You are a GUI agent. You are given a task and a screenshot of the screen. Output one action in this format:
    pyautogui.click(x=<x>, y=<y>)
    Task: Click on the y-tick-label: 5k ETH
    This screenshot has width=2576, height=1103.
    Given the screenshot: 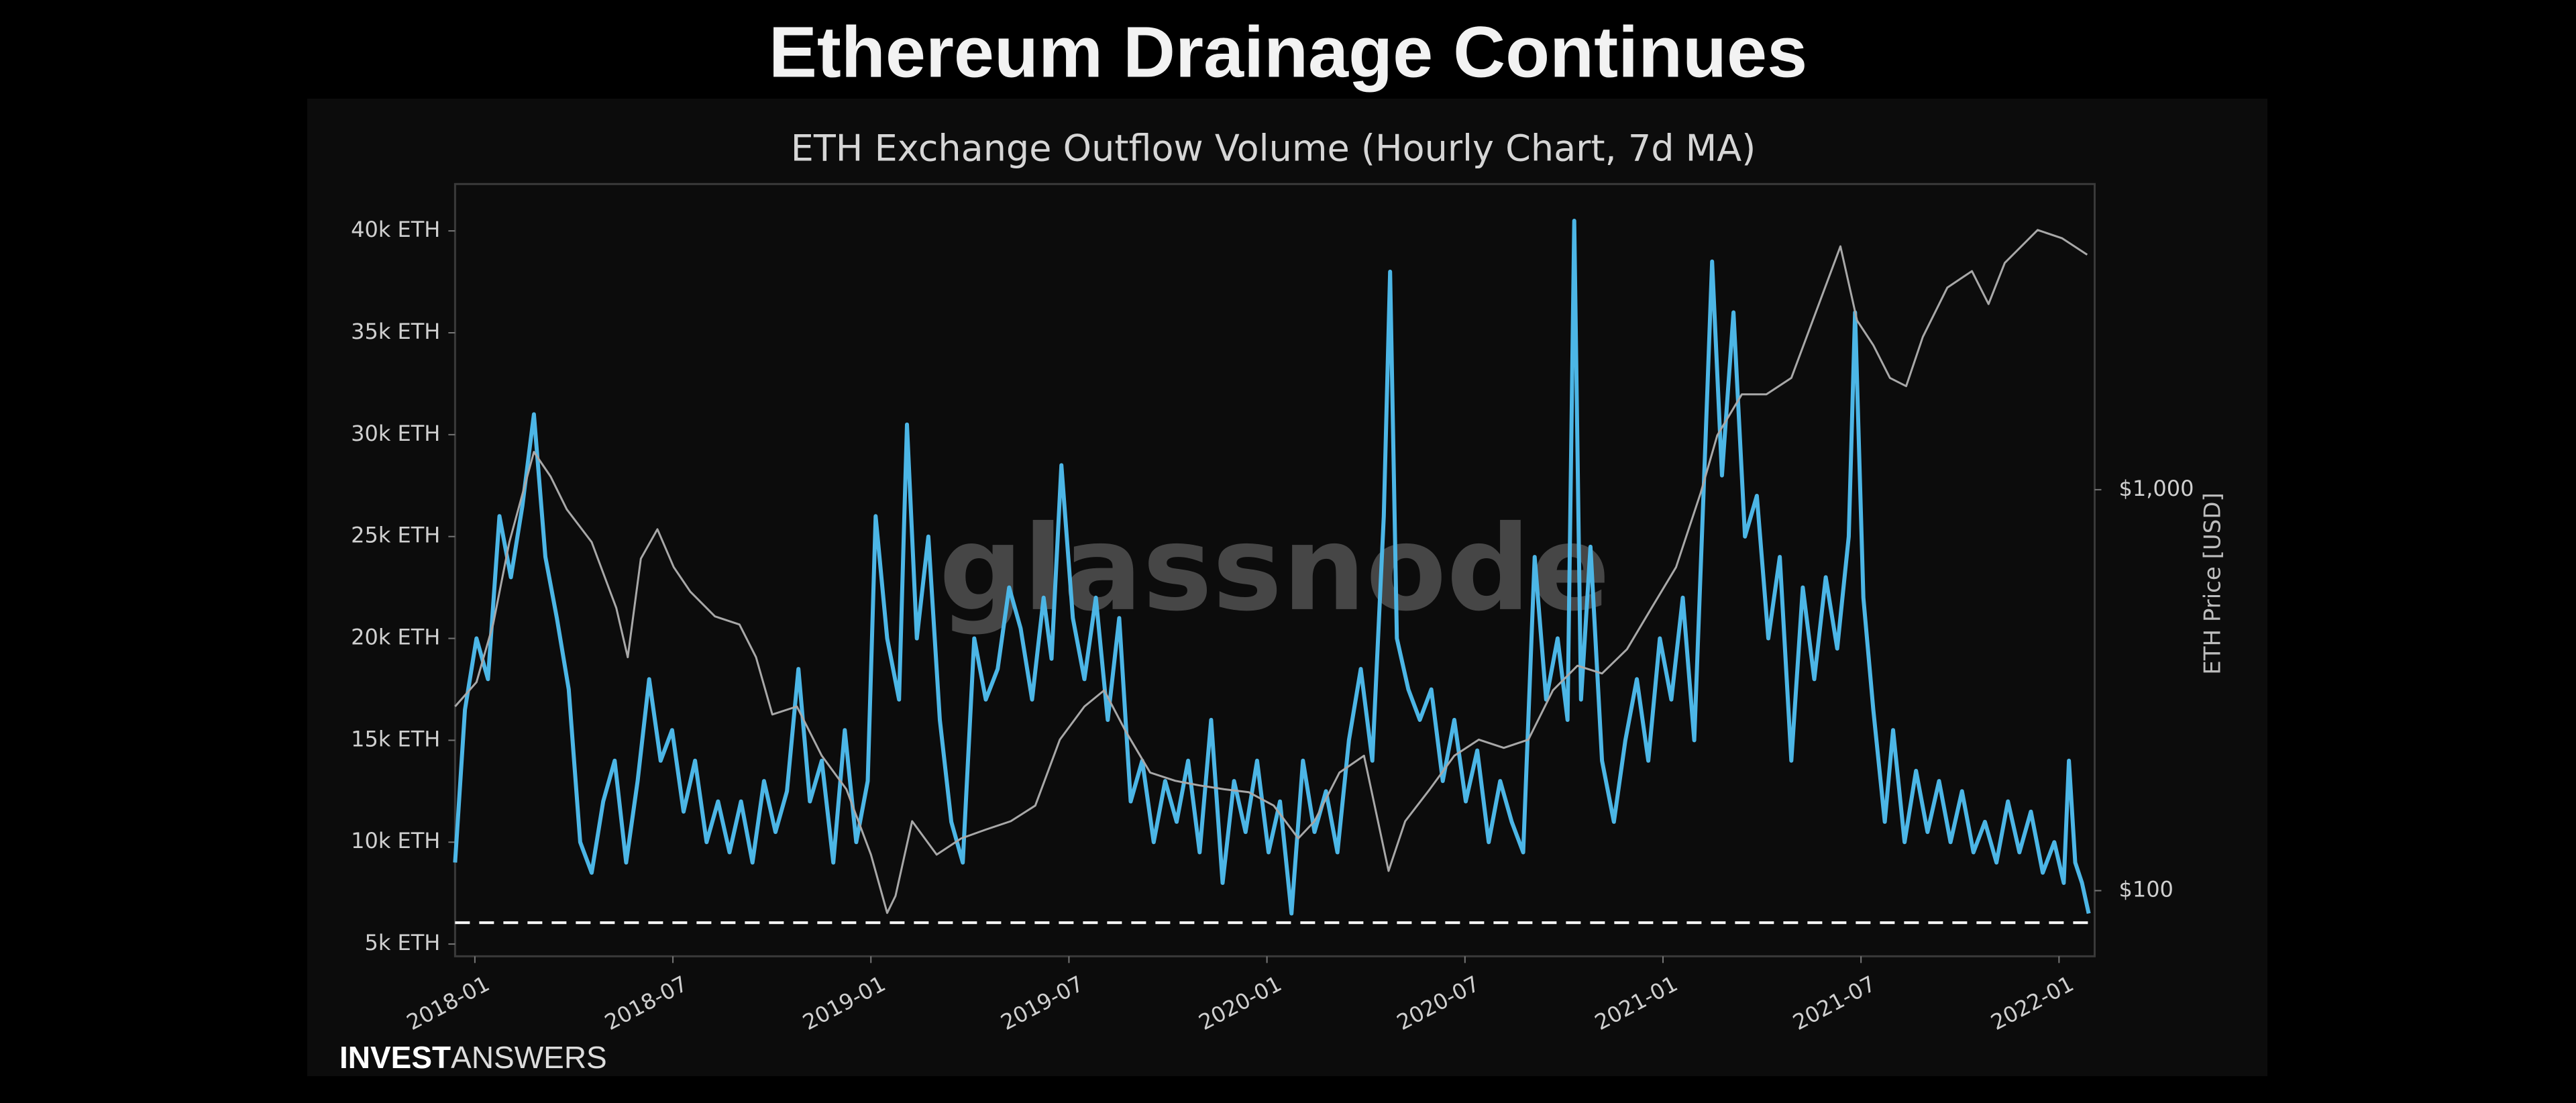 What is the action you would take?
    pyautogui.click(x=402, y=943)
    